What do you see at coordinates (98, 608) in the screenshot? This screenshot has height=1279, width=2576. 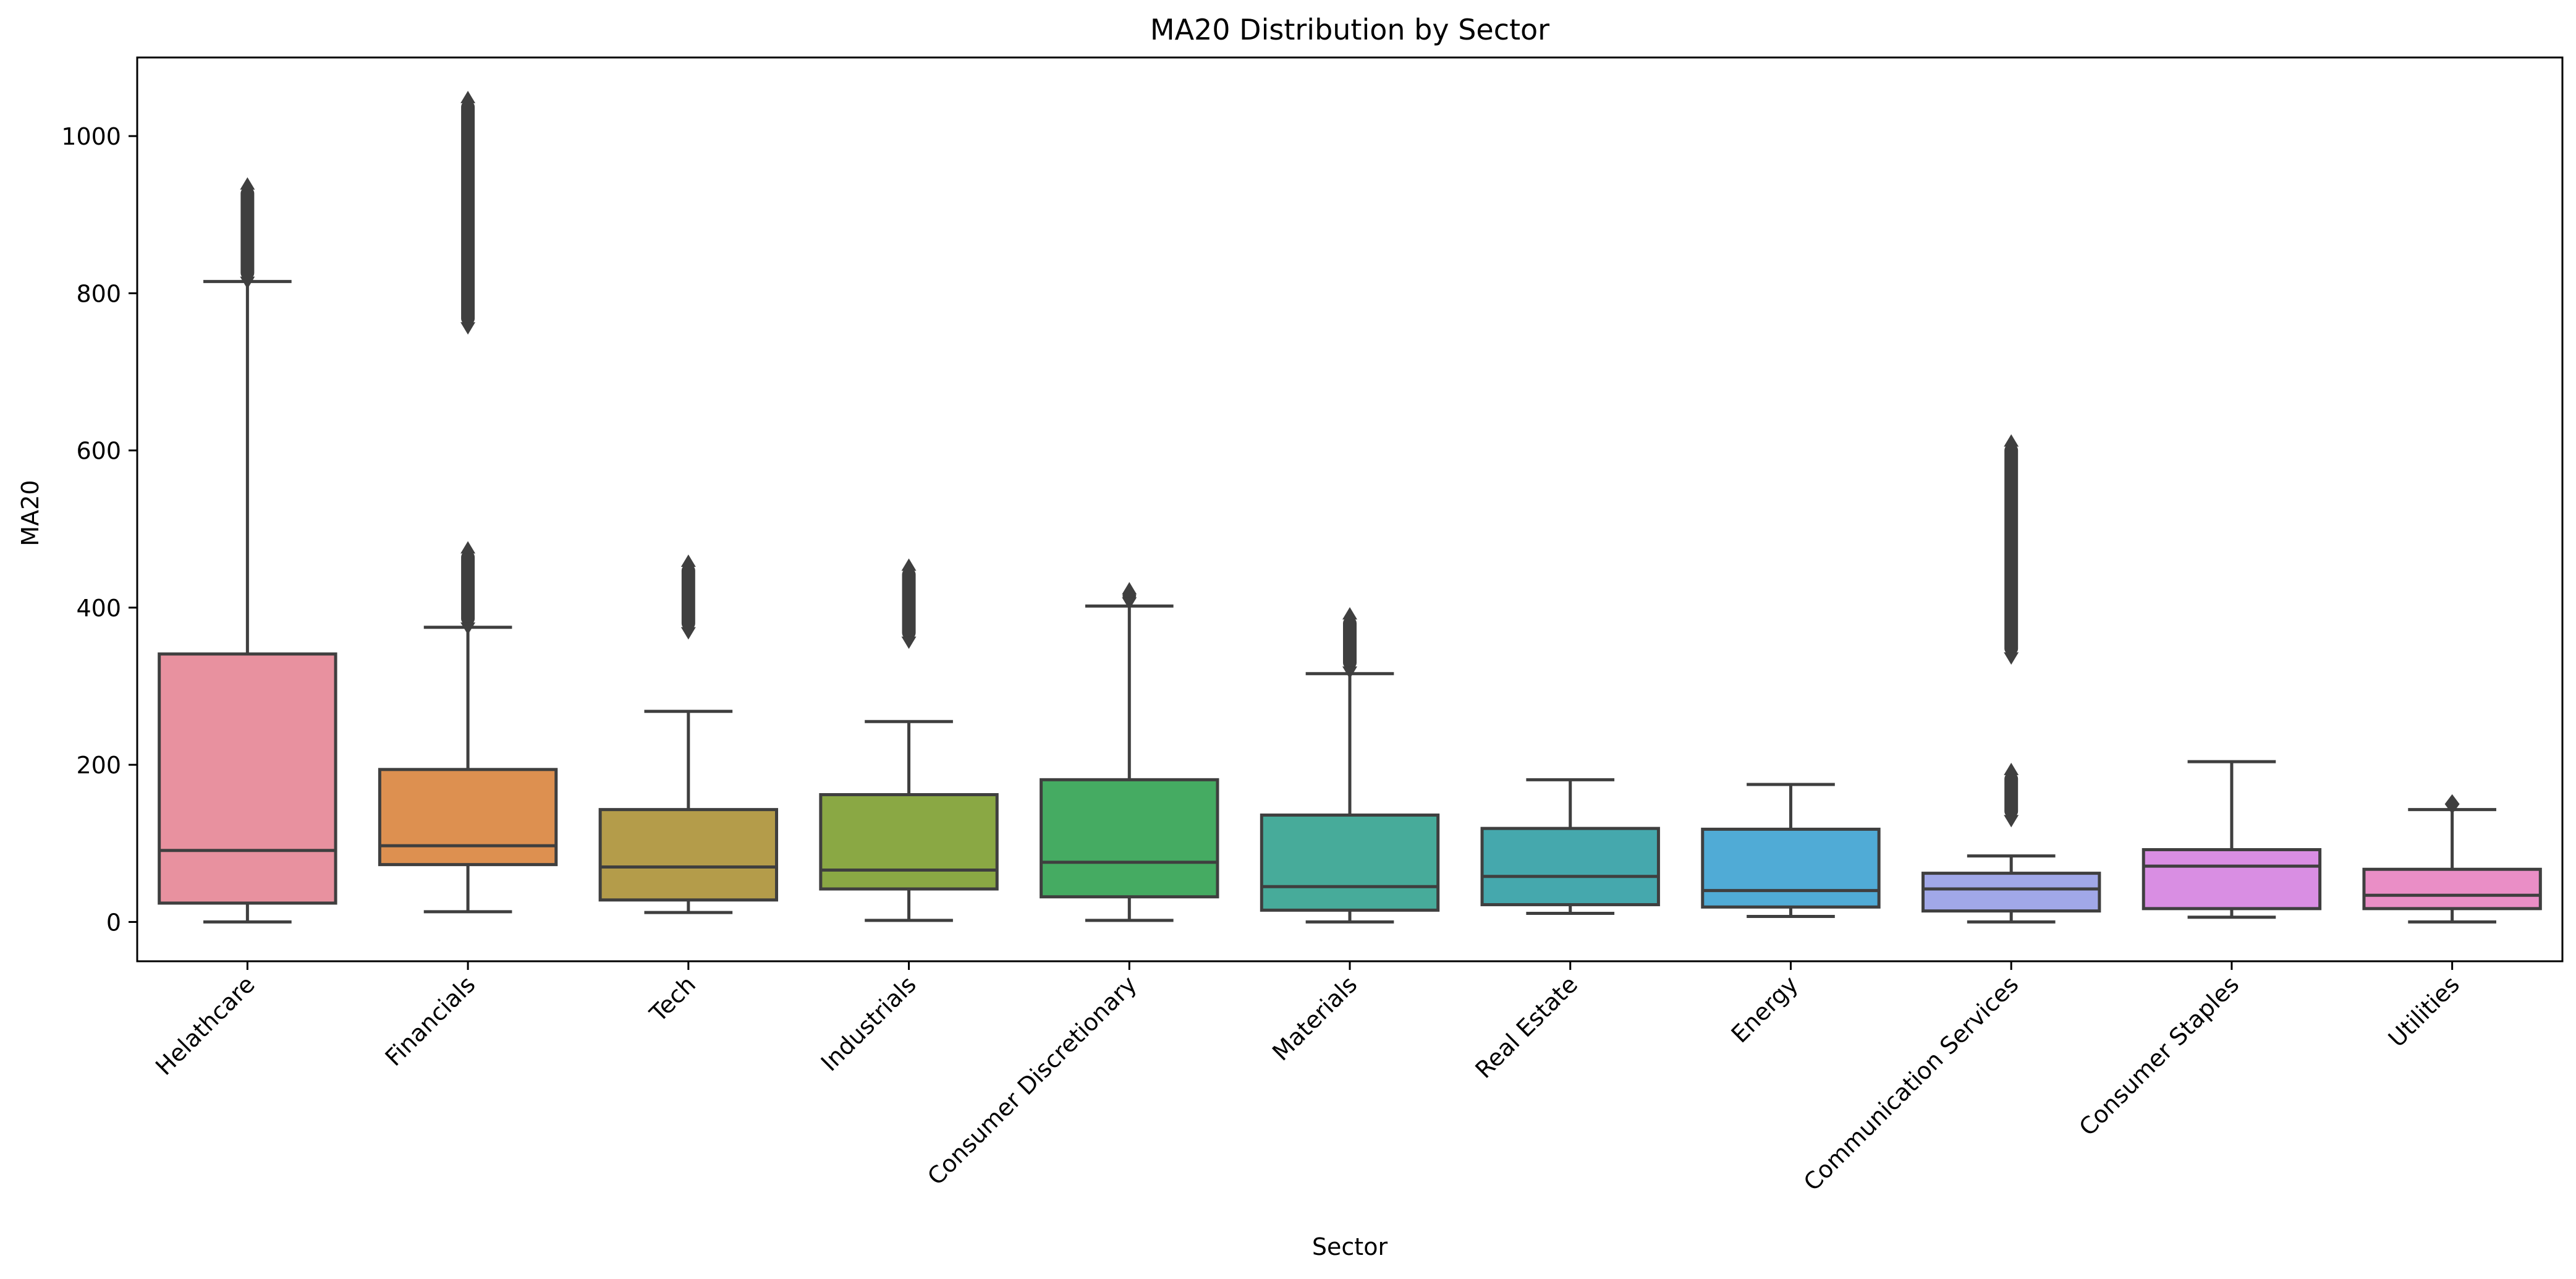 I see `y-tick-label: 400` at bounding box center [98, 608].